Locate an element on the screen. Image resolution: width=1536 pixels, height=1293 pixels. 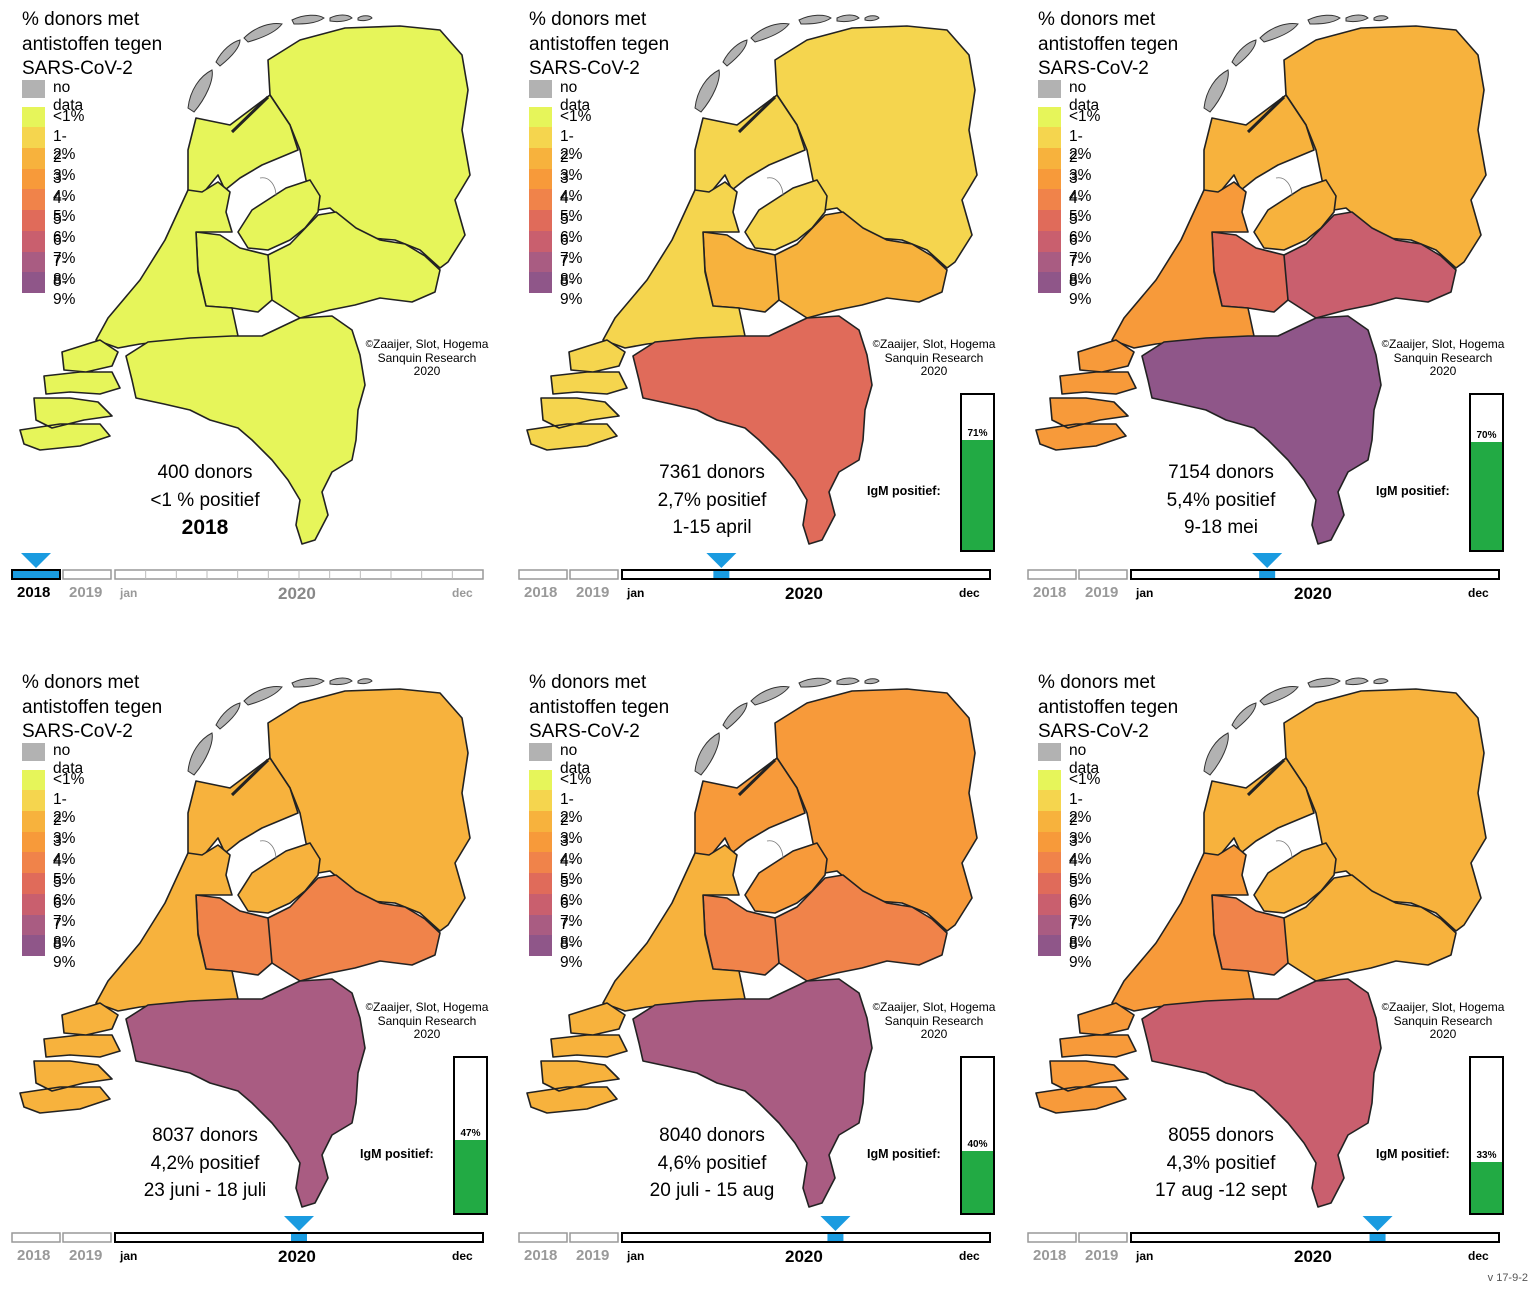
version-label: v 17-9-2 is located at coordinates (1507, 1278).